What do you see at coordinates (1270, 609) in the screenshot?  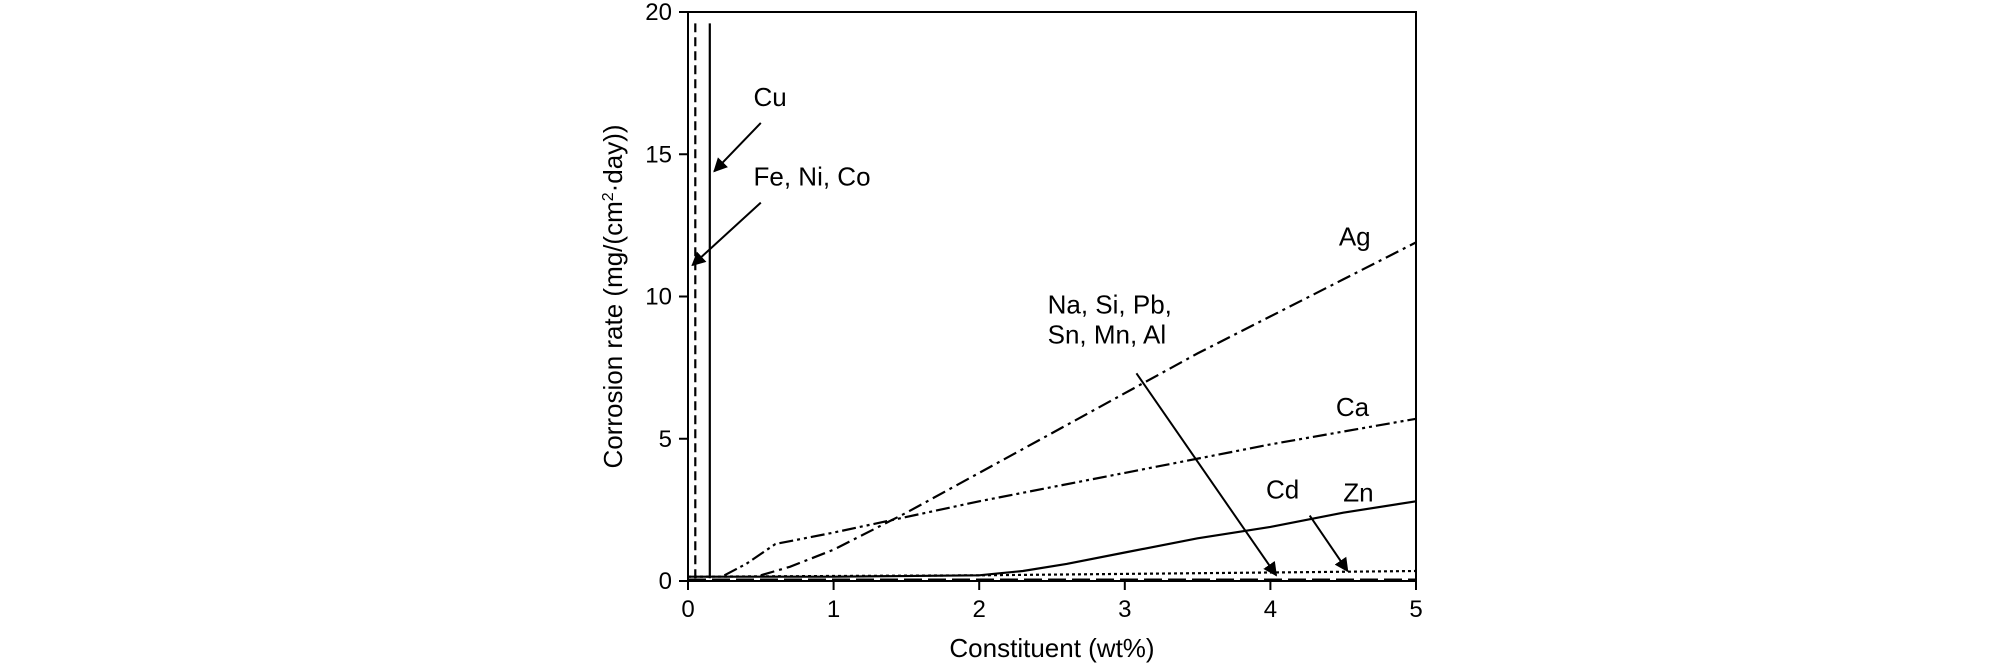 I see `x-tick-label: 4` at bounding box center [1270, 609].